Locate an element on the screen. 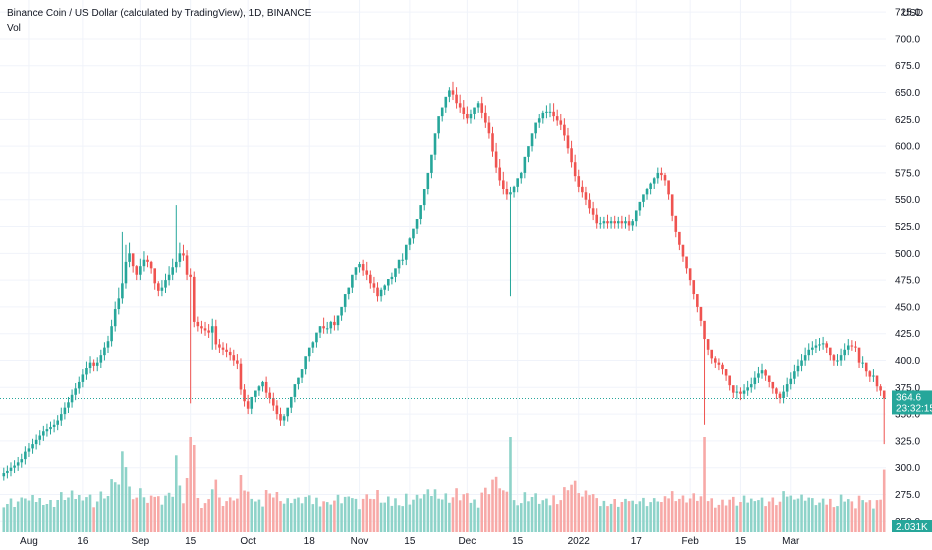 The height and width of the screenshot is (550, 932). time-tick-label: 15 is located at coordinates (191, 541).